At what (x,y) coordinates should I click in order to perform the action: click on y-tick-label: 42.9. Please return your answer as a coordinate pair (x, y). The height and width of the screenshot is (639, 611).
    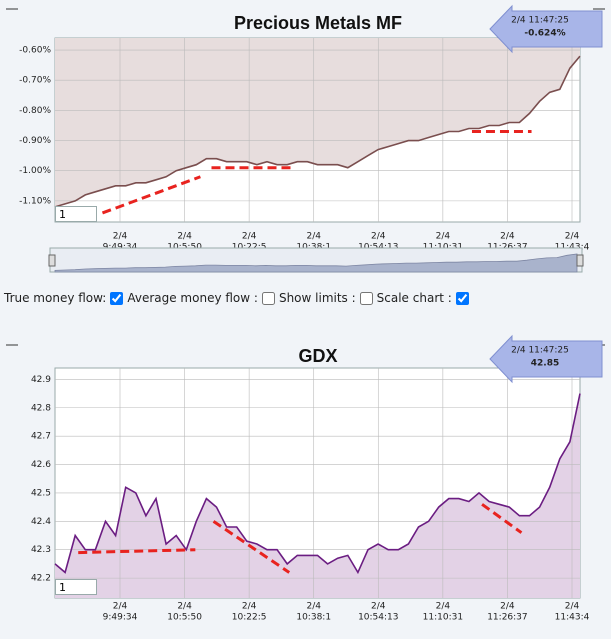
    Looking at the image, I should click on (41, 380).